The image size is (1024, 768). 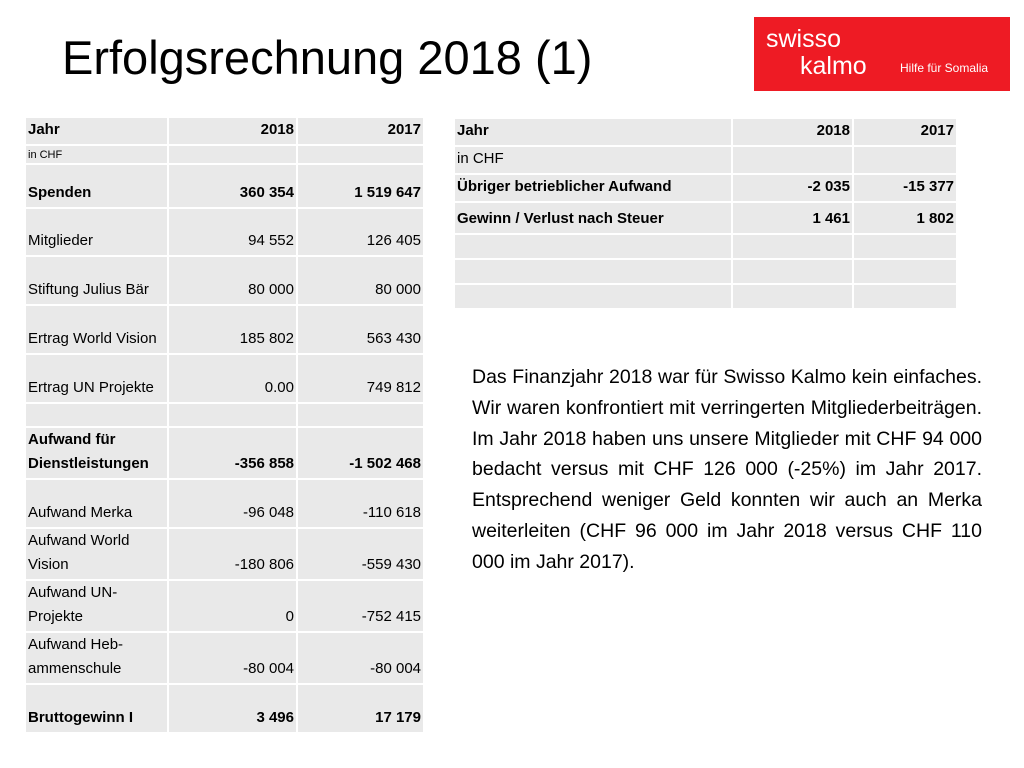 I want to click on row-label: Aufwand UN-Projekte, so click(x=96, y=606).